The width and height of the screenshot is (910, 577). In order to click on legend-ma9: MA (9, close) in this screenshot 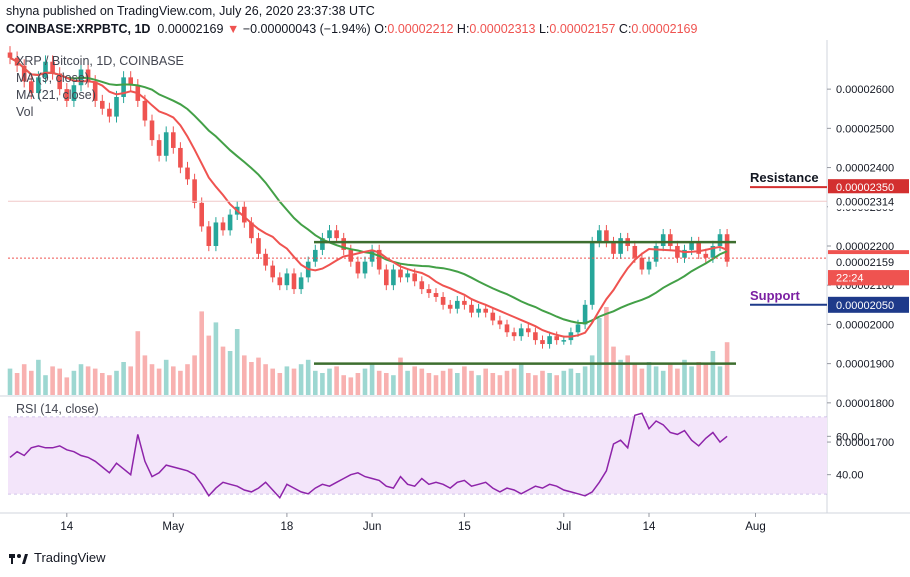, I will do `click(52, 78)`.